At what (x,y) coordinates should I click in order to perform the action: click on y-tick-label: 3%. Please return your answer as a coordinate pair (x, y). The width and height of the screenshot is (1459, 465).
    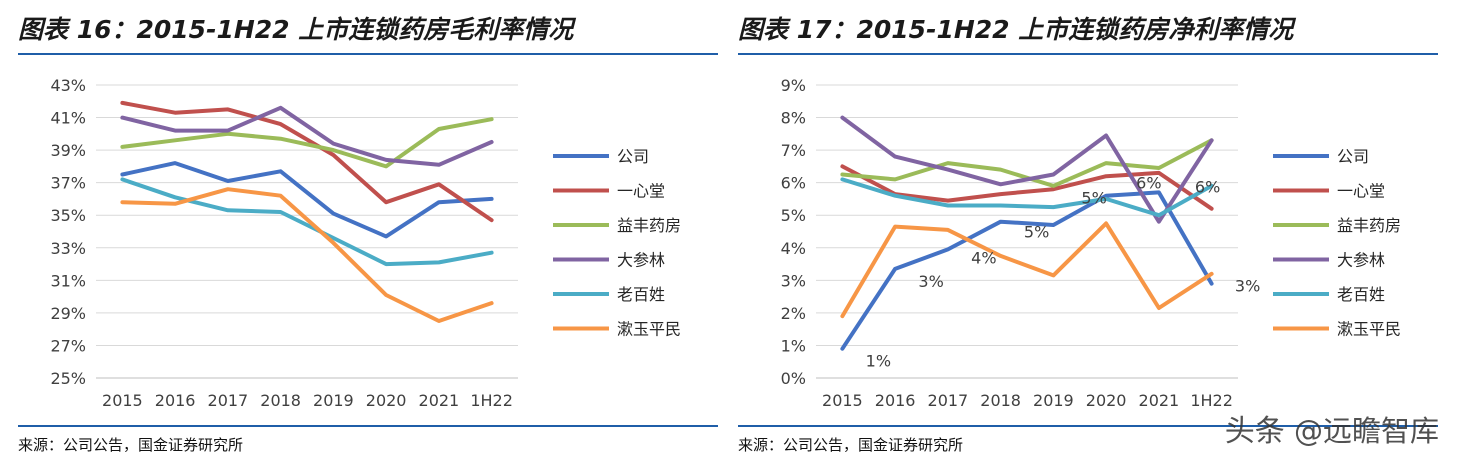
    Looking at the image, I should click on (793, 280).